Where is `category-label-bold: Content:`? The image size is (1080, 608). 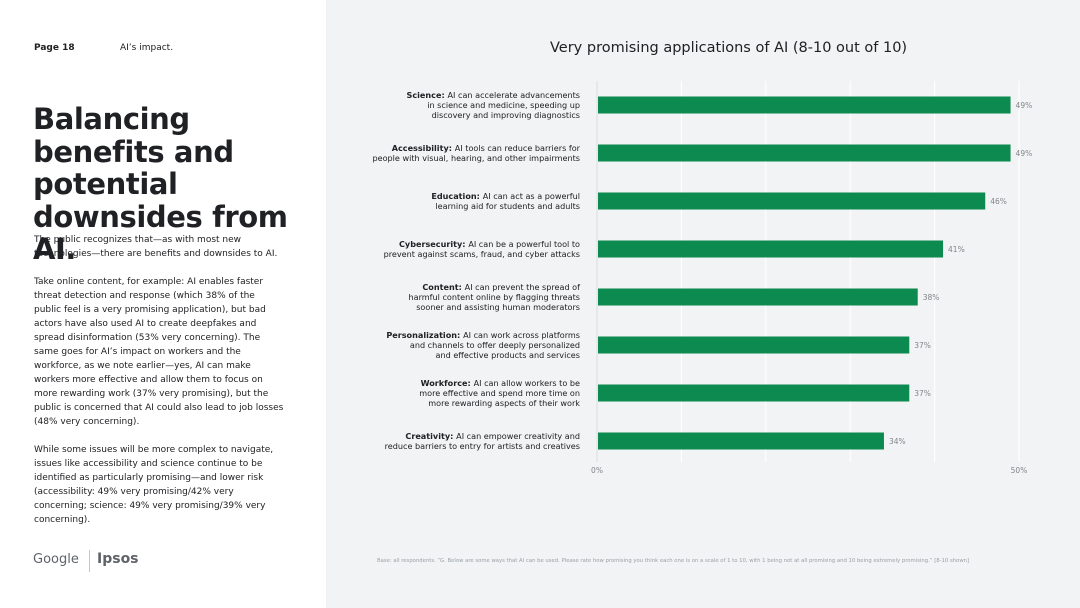 category-label-bold: Content: is located at coordinates (443, 287).